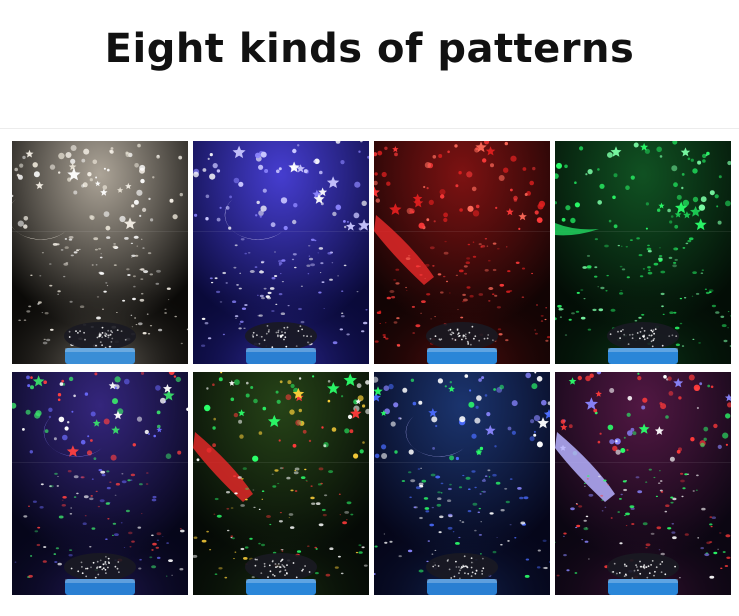 Image resolution: width=739 pixels, height=616 pixels. What do you see at coordinates (369, 49) in the screenshot?
I see `page-title: Eight kinds of patterns` at bounding box center [369, 49].